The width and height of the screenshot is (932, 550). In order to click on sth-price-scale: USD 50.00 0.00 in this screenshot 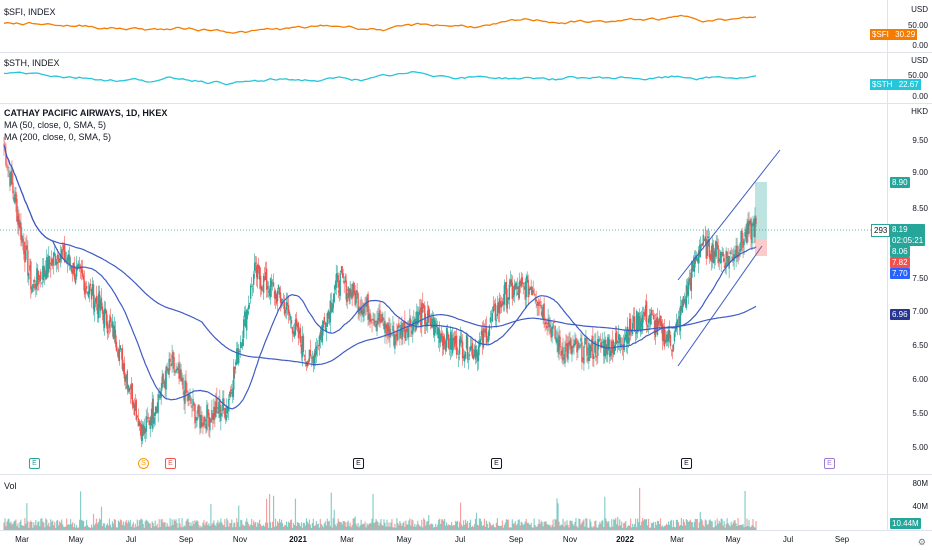, I will do `click(909, 78)`.